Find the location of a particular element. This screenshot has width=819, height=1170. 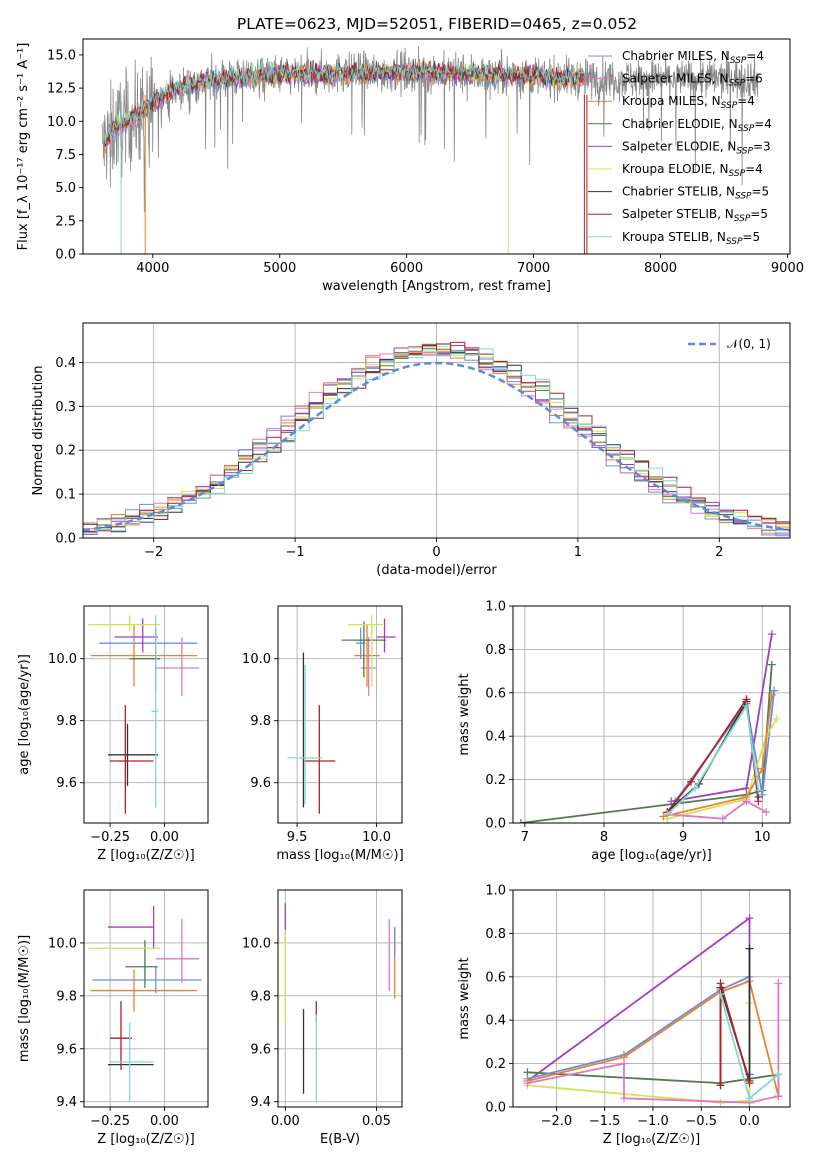

legend-entry: Salpeter ELODIE, NSSP=3 is located at coordinates (696, 147).